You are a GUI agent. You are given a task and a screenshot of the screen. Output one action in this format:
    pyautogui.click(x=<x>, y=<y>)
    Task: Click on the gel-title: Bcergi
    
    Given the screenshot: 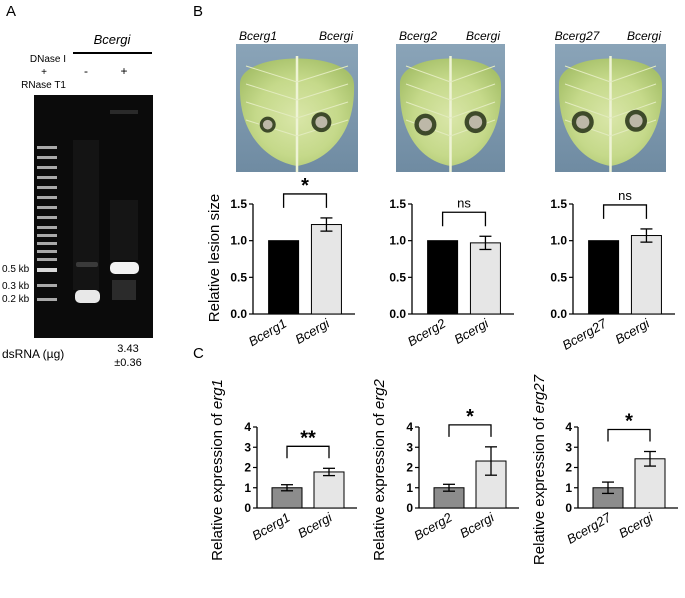 What is the action you would take?
    pyautogui.click(x=113, y=39)
    